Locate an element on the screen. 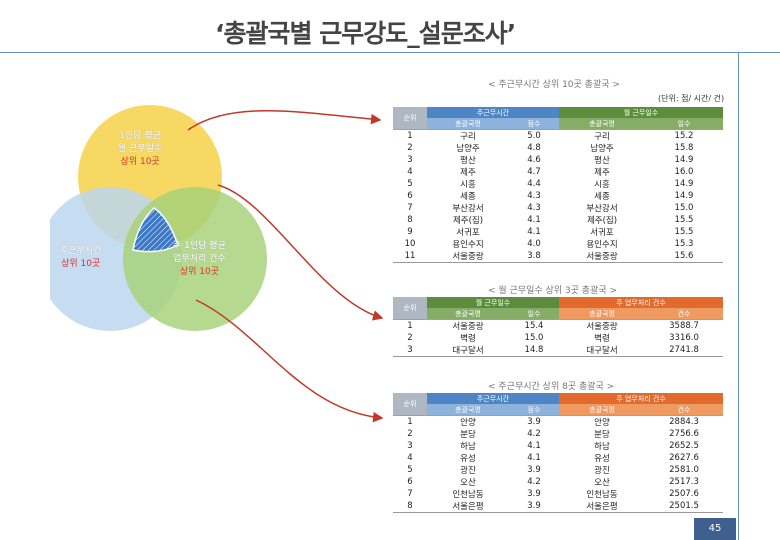 The height and width of the screenshot is (540, 780). value-cell: 3.9 is located at coordinates (534, 494).